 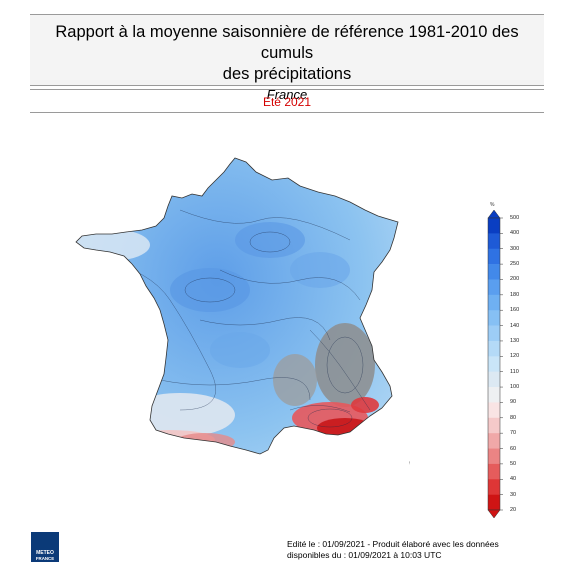 I want to click on svg-text: METEO, so click(x=45, y=553).